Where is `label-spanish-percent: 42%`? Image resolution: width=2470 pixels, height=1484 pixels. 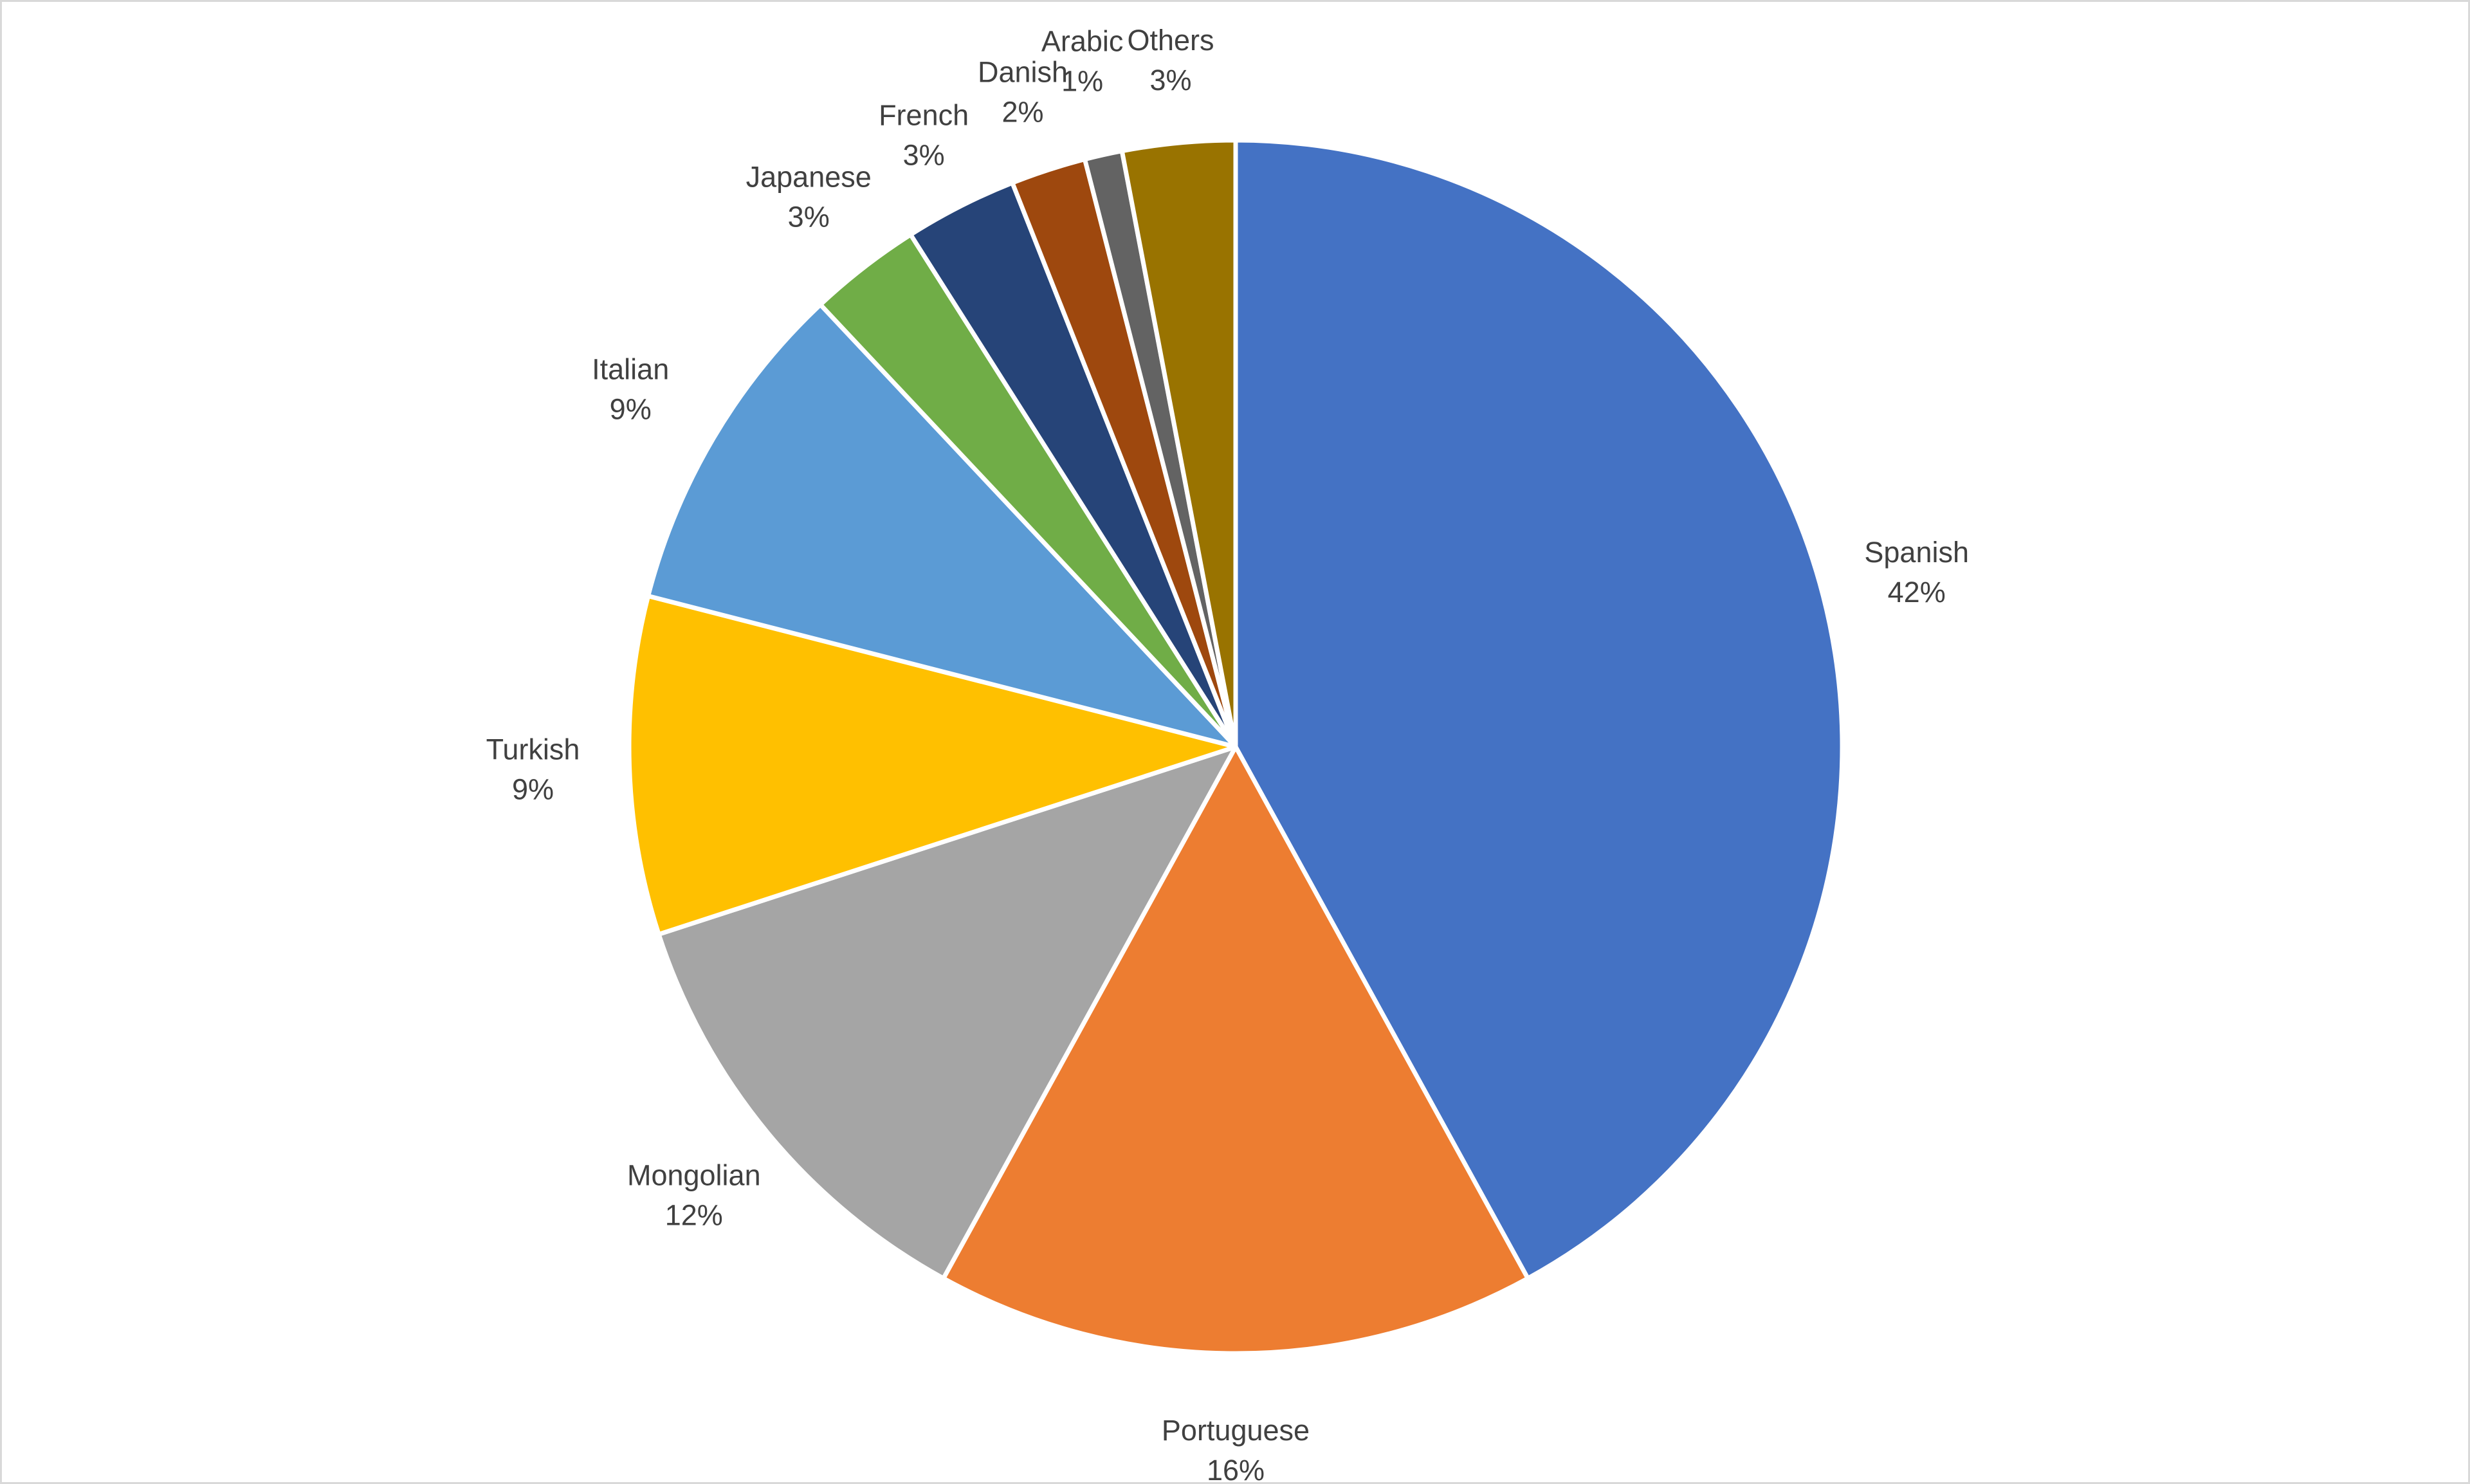
label-spanish-percent: 42% is located at coordinates (1917, 593).